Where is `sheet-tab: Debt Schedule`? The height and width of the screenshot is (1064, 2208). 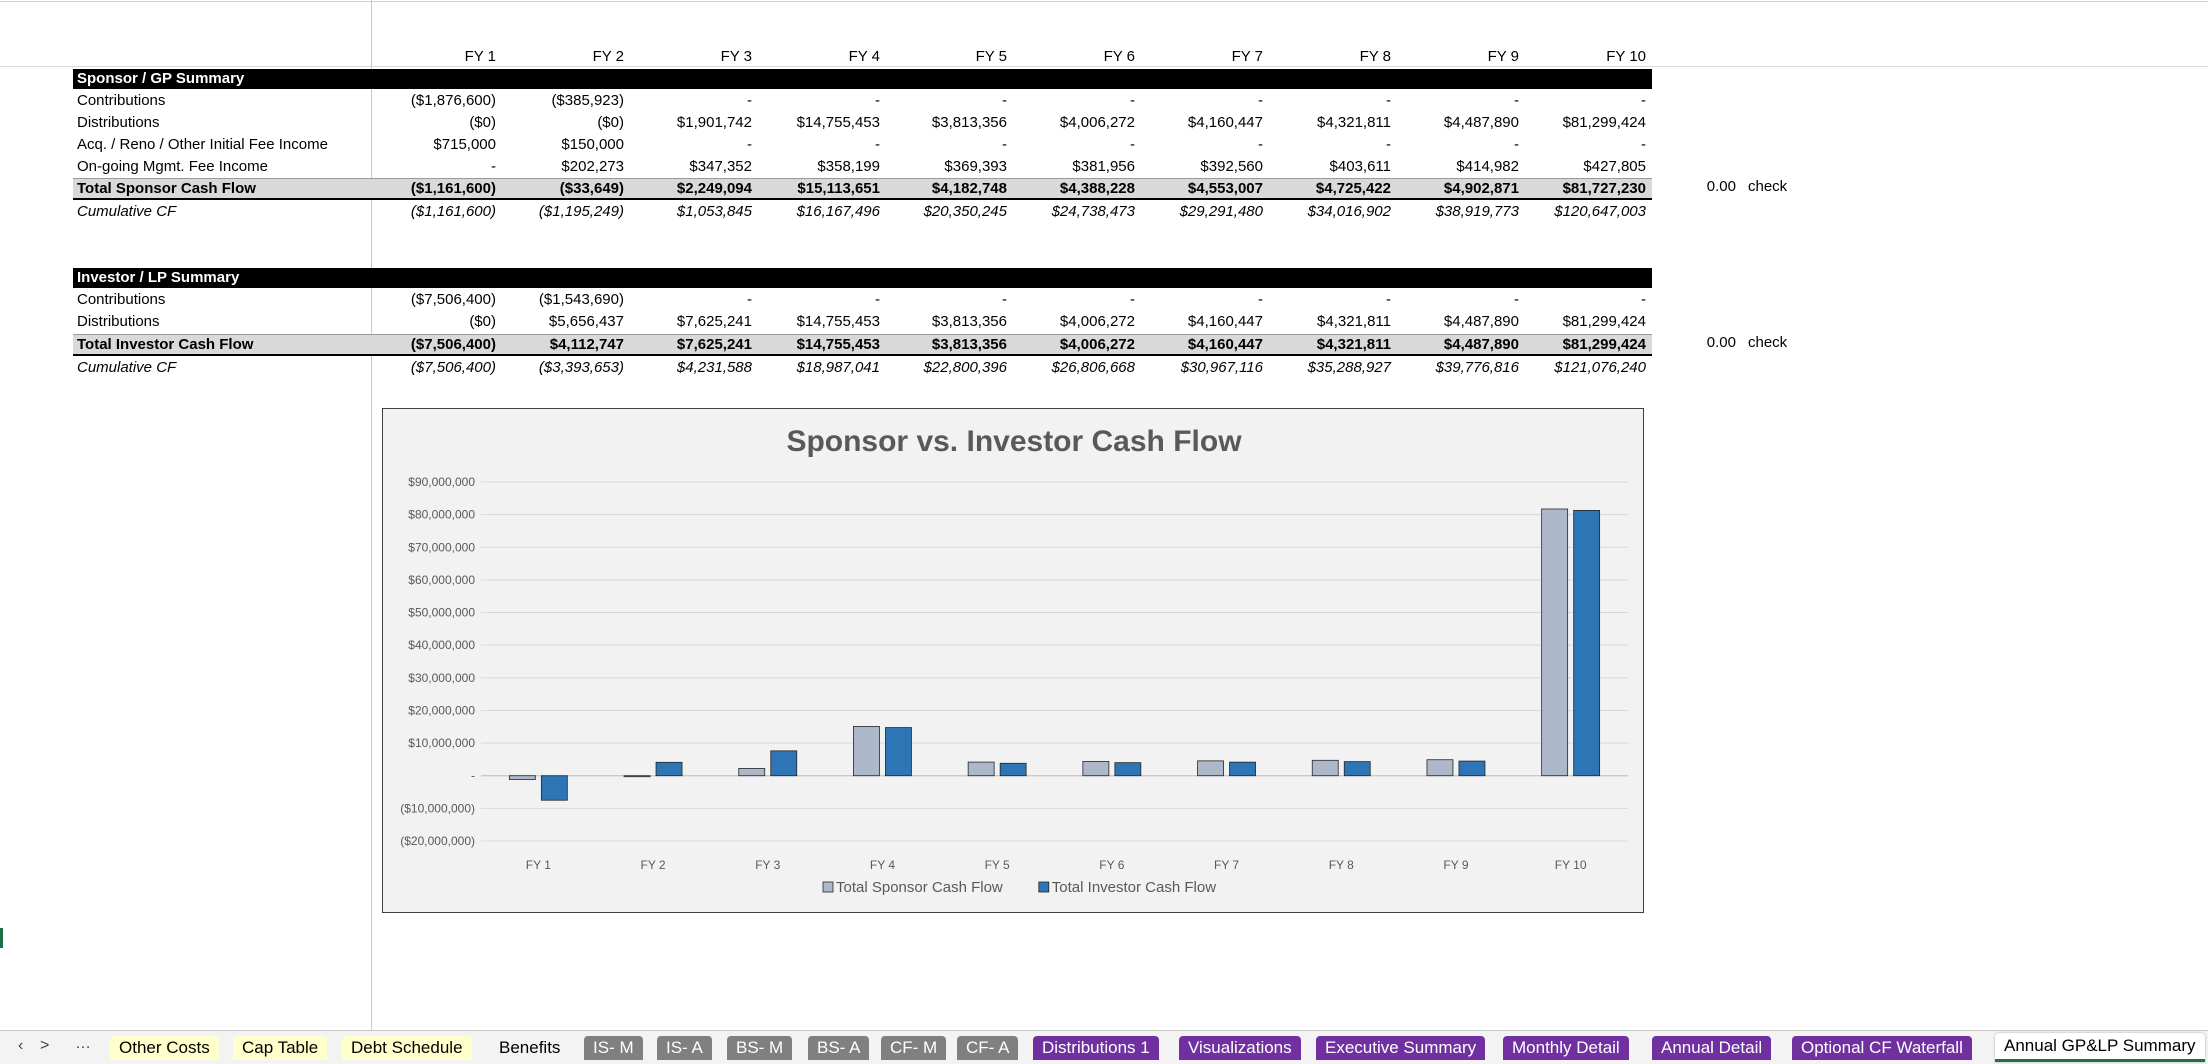 sheet-tab: Debt Schedule is located at coordinates (407, 1048).